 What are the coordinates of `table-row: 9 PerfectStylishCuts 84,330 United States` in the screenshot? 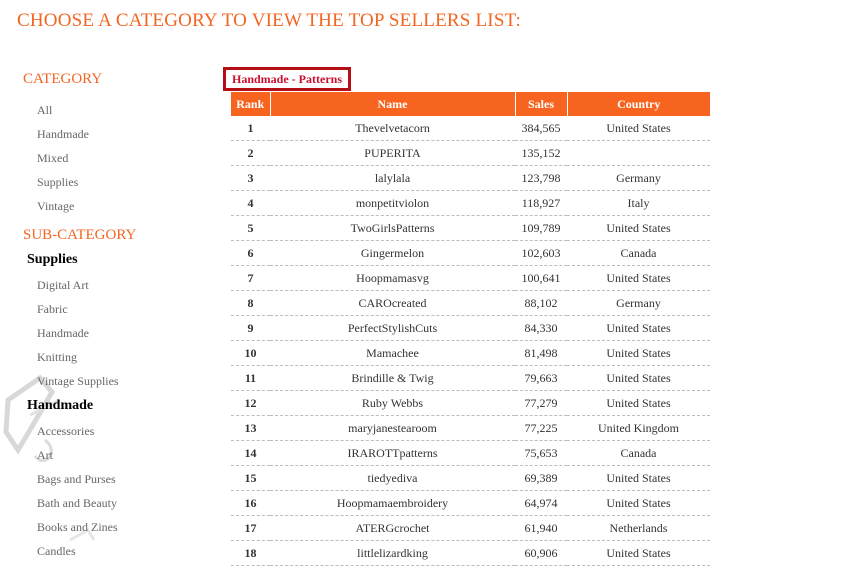 It's located at (470, 328).